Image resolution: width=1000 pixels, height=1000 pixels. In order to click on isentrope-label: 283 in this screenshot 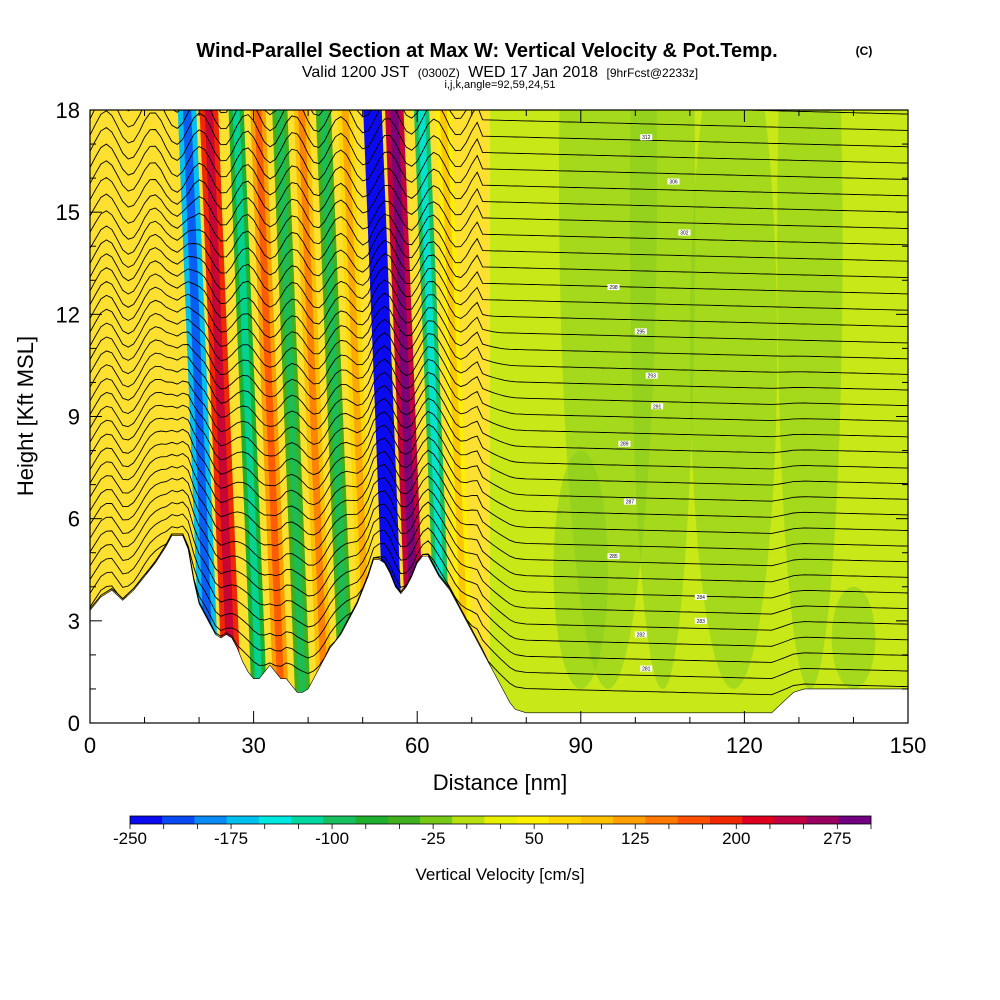, I will do `click(701, 622)`.